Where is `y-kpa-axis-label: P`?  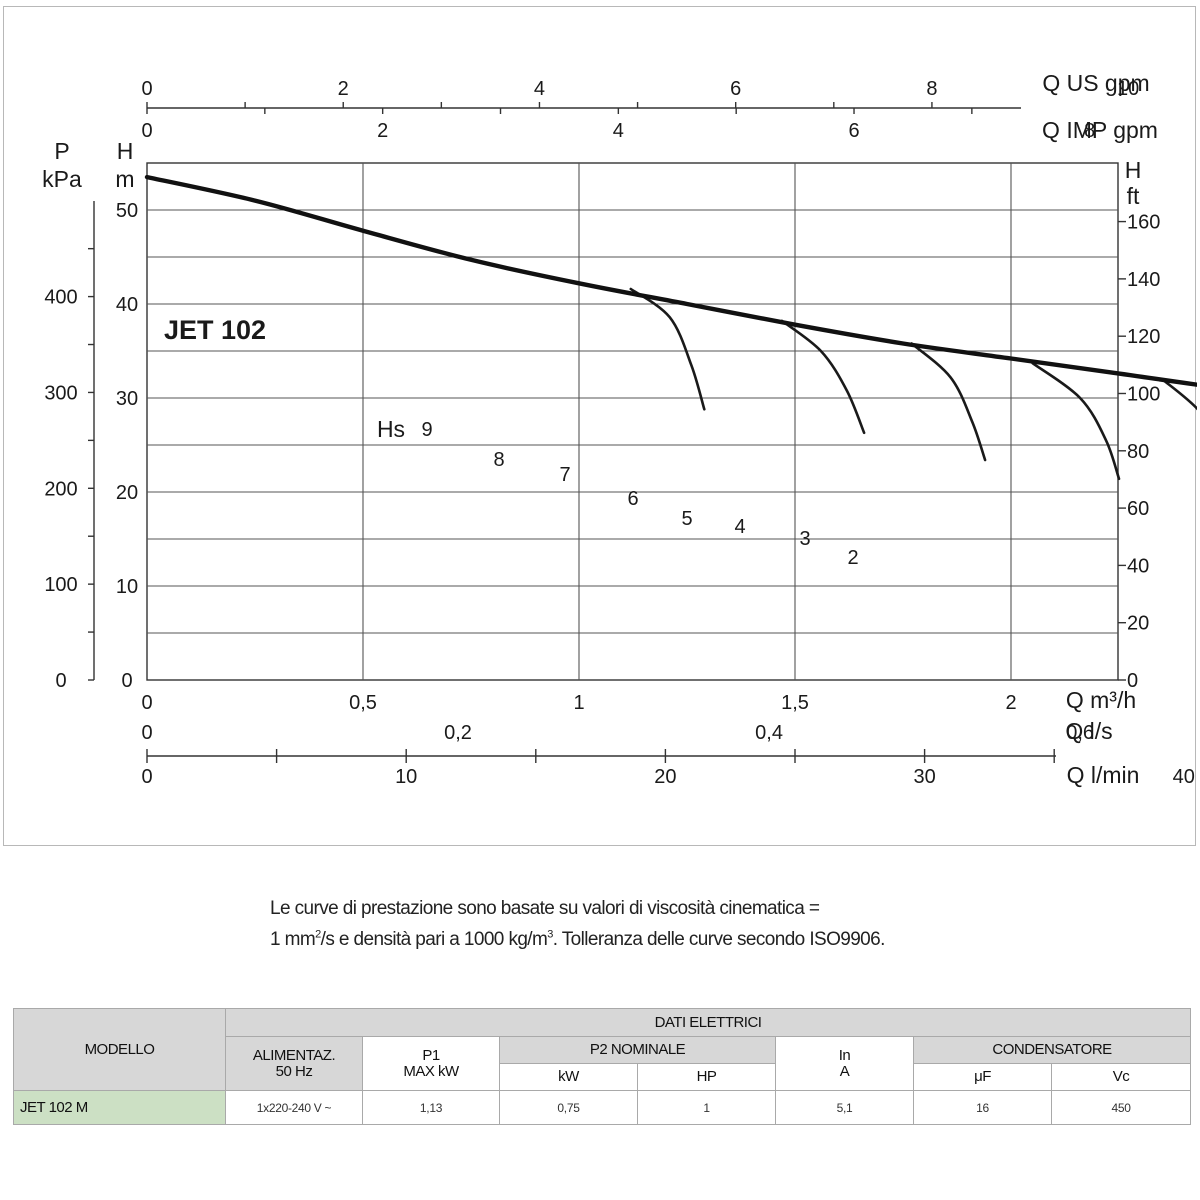
y-kpa-axis-label: P is located at coordinates (61, 151).